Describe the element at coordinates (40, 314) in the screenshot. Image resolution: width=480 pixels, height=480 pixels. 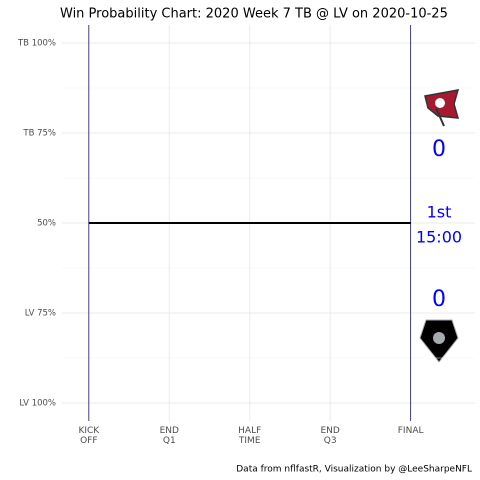
I see `y-tick-label: LV 75%` at that location.